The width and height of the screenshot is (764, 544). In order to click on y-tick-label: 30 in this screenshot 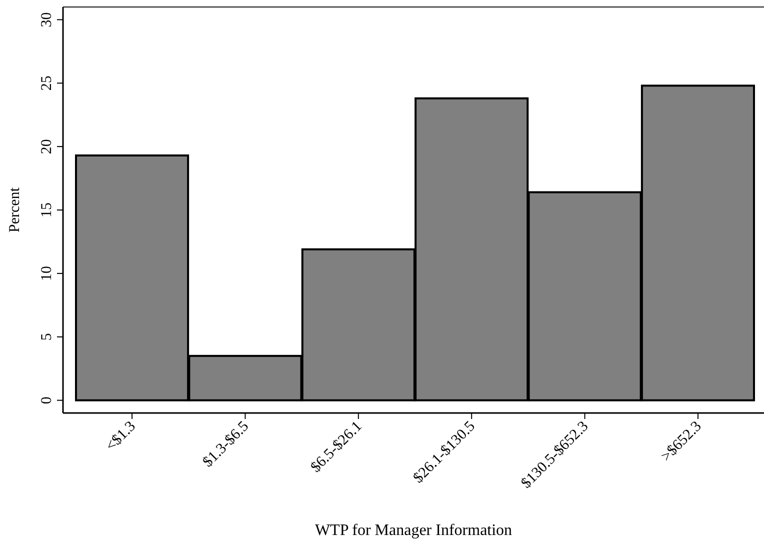, I will do `click(47, 20)`.